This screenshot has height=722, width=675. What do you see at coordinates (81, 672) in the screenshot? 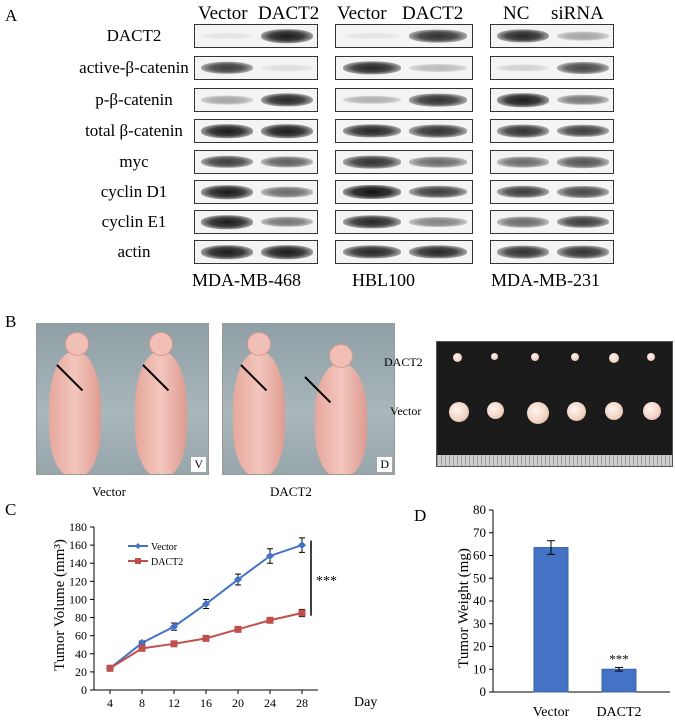
I see `line-chart-ytick-label: 20` at bounding box center [81, 672].